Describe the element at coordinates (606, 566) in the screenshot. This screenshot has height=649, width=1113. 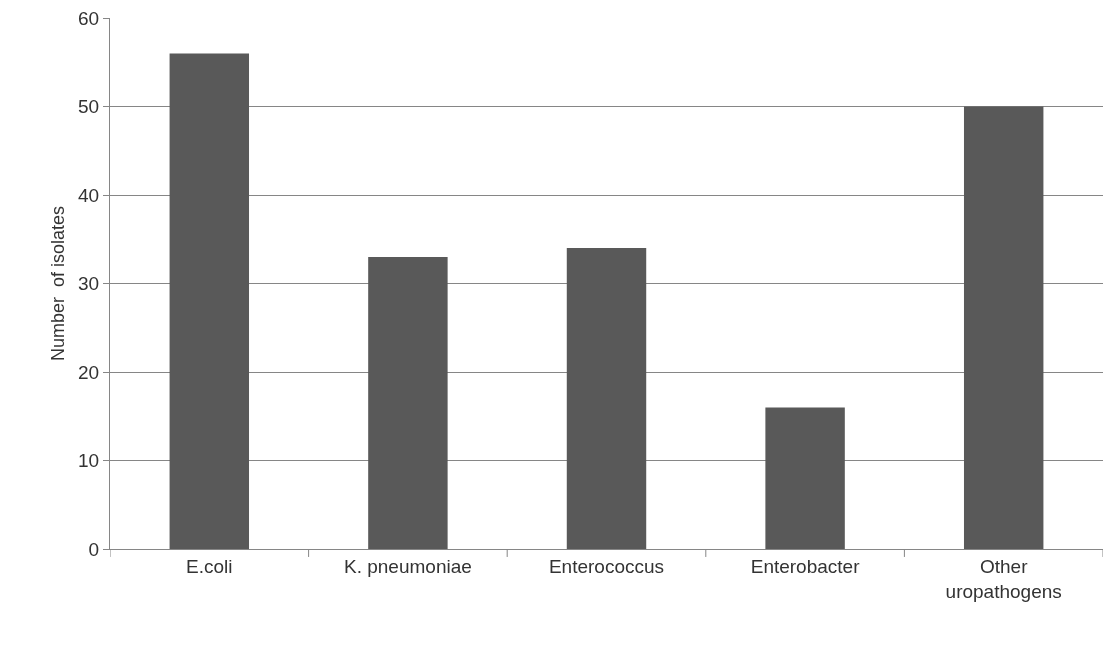
I see `x-tick-label: Enterococcus` at that location.